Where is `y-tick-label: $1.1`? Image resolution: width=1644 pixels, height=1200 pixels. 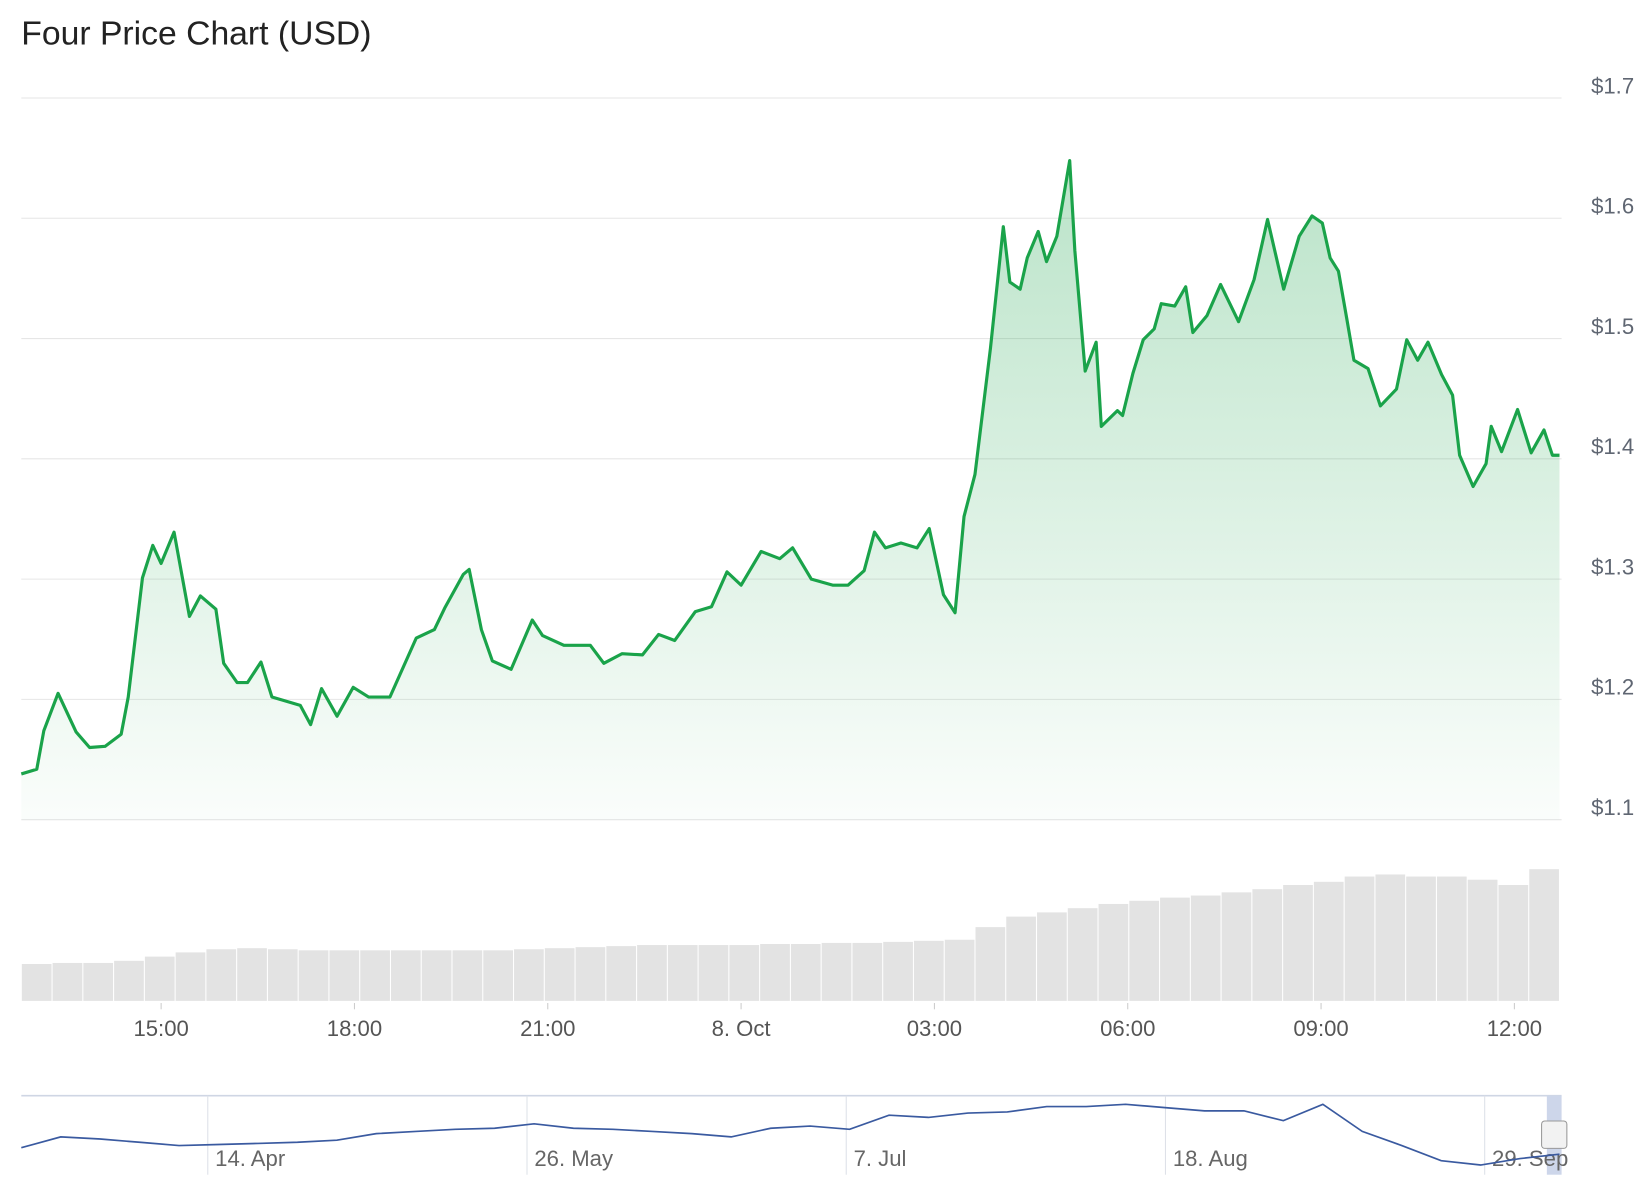
y-tick-label: $1.1 is located at coordinates (1612, 807).